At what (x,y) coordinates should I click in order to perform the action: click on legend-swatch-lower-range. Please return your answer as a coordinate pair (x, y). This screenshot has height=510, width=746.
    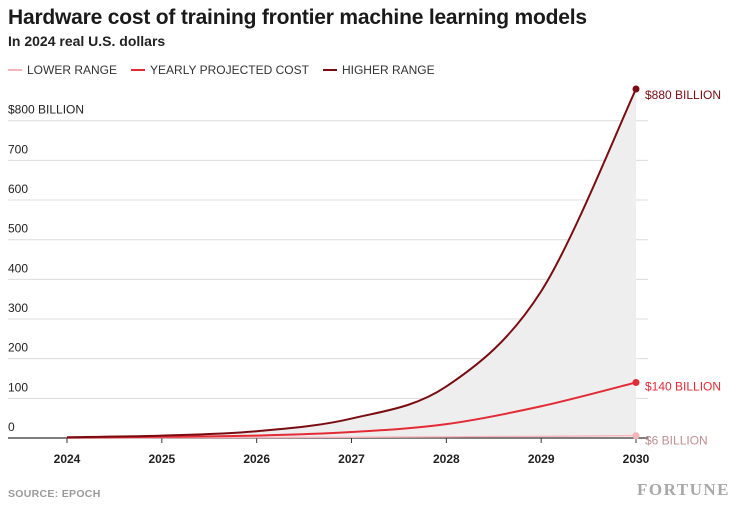
    Looking at the image, I should click on (15, 70).